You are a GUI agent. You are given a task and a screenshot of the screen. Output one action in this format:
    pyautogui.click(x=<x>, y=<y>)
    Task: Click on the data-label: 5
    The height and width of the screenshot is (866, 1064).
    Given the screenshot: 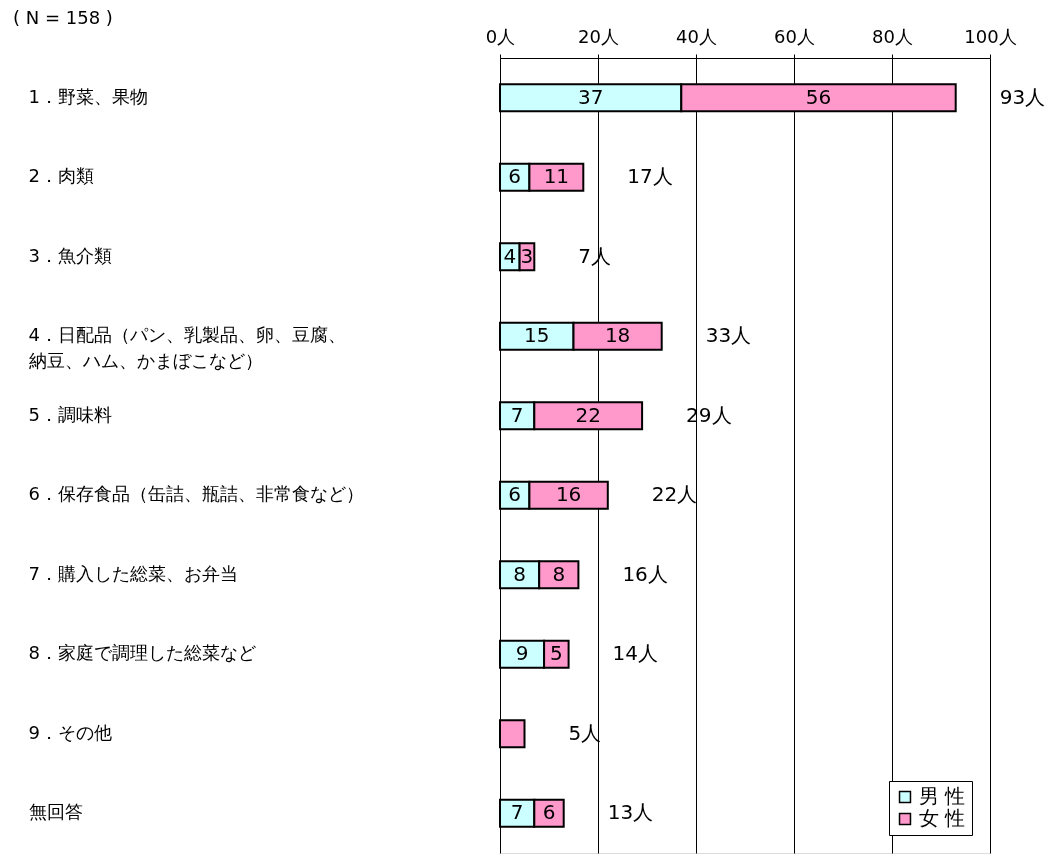 What is the action you would take?
    pyautogui.click(x=556, y=653)
    